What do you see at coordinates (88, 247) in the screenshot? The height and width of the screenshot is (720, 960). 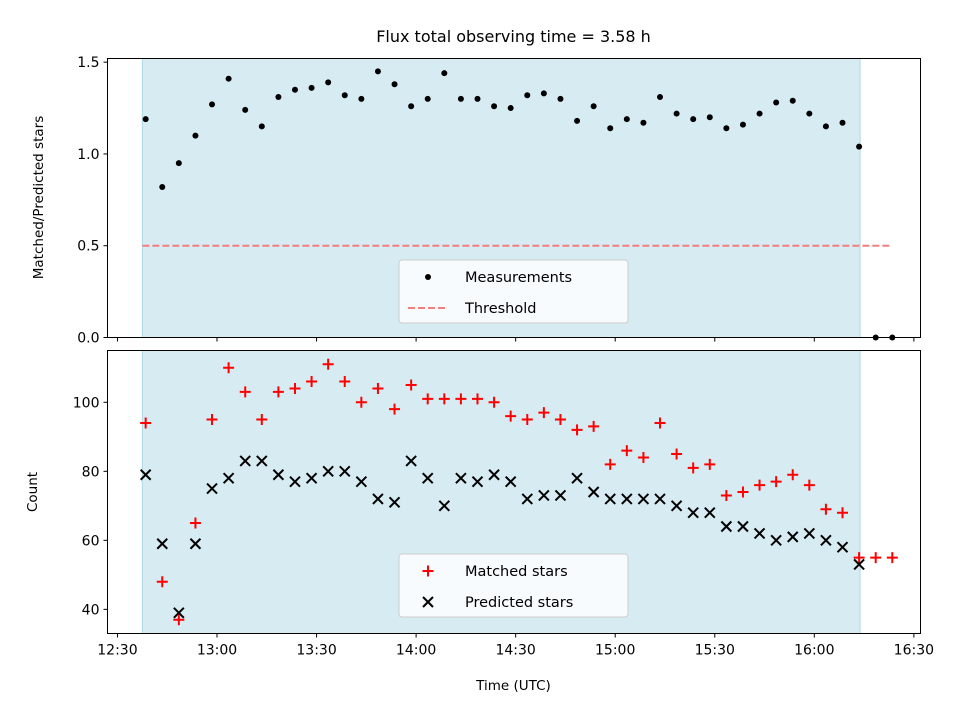 I see `top-y-tick-label: 0.5` at bounding box center [88, 247].